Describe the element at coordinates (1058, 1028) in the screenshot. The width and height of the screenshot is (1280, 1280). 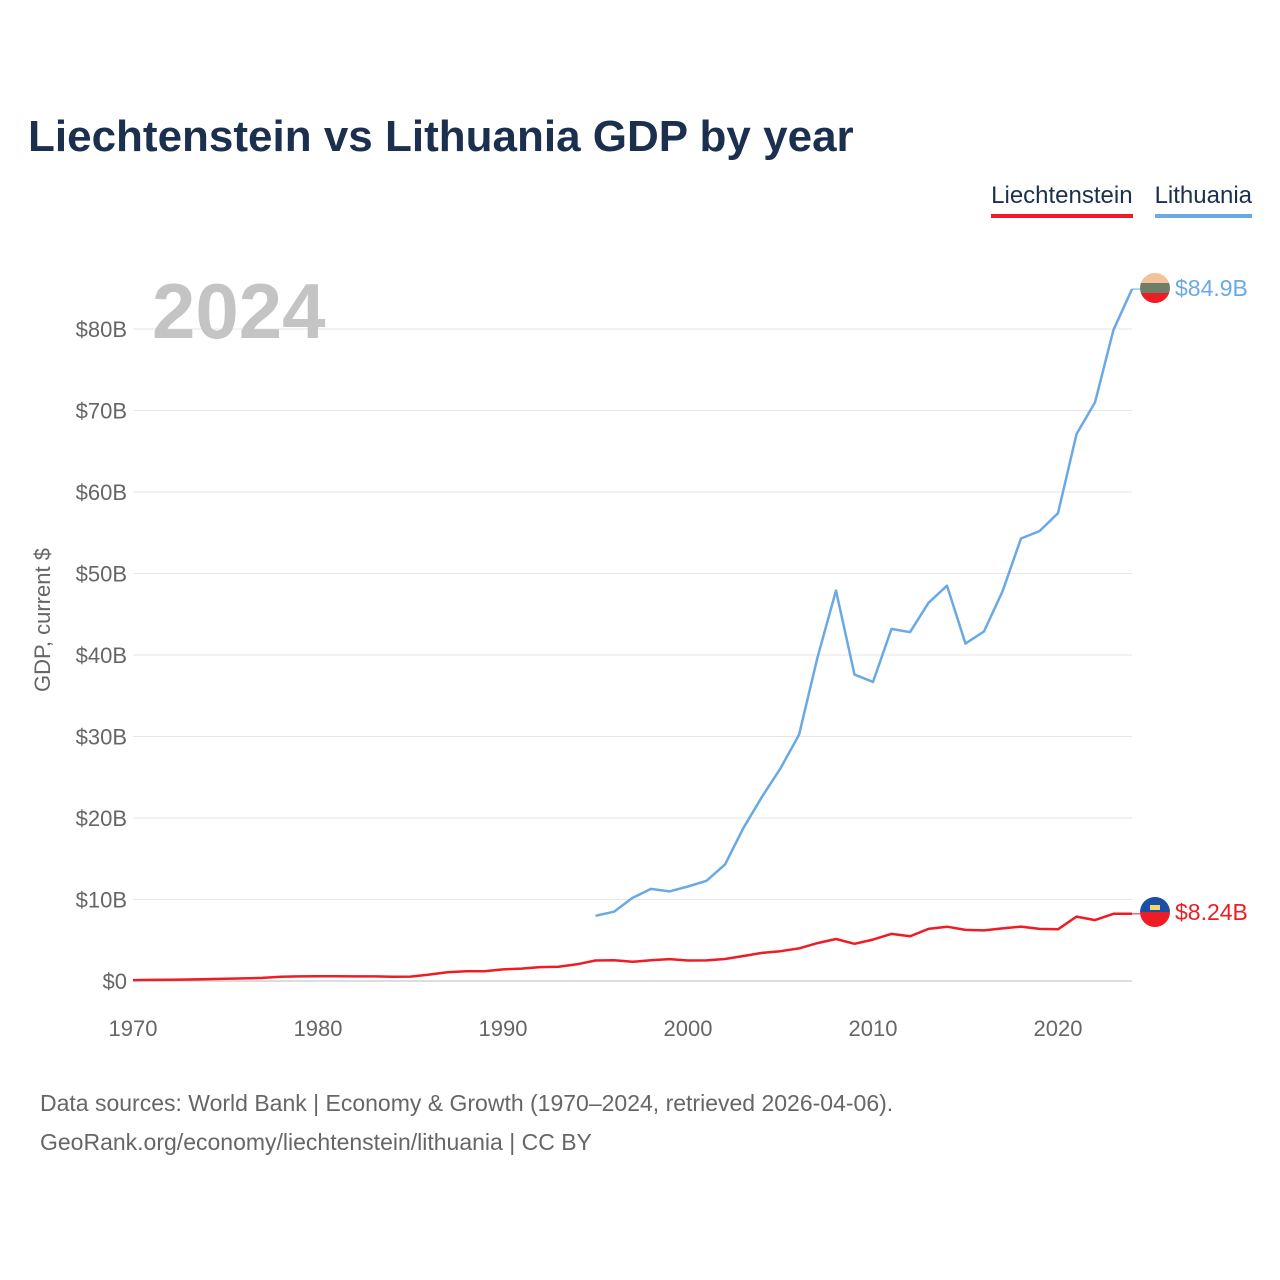
I see `x-tick-label: 2020` at that location.